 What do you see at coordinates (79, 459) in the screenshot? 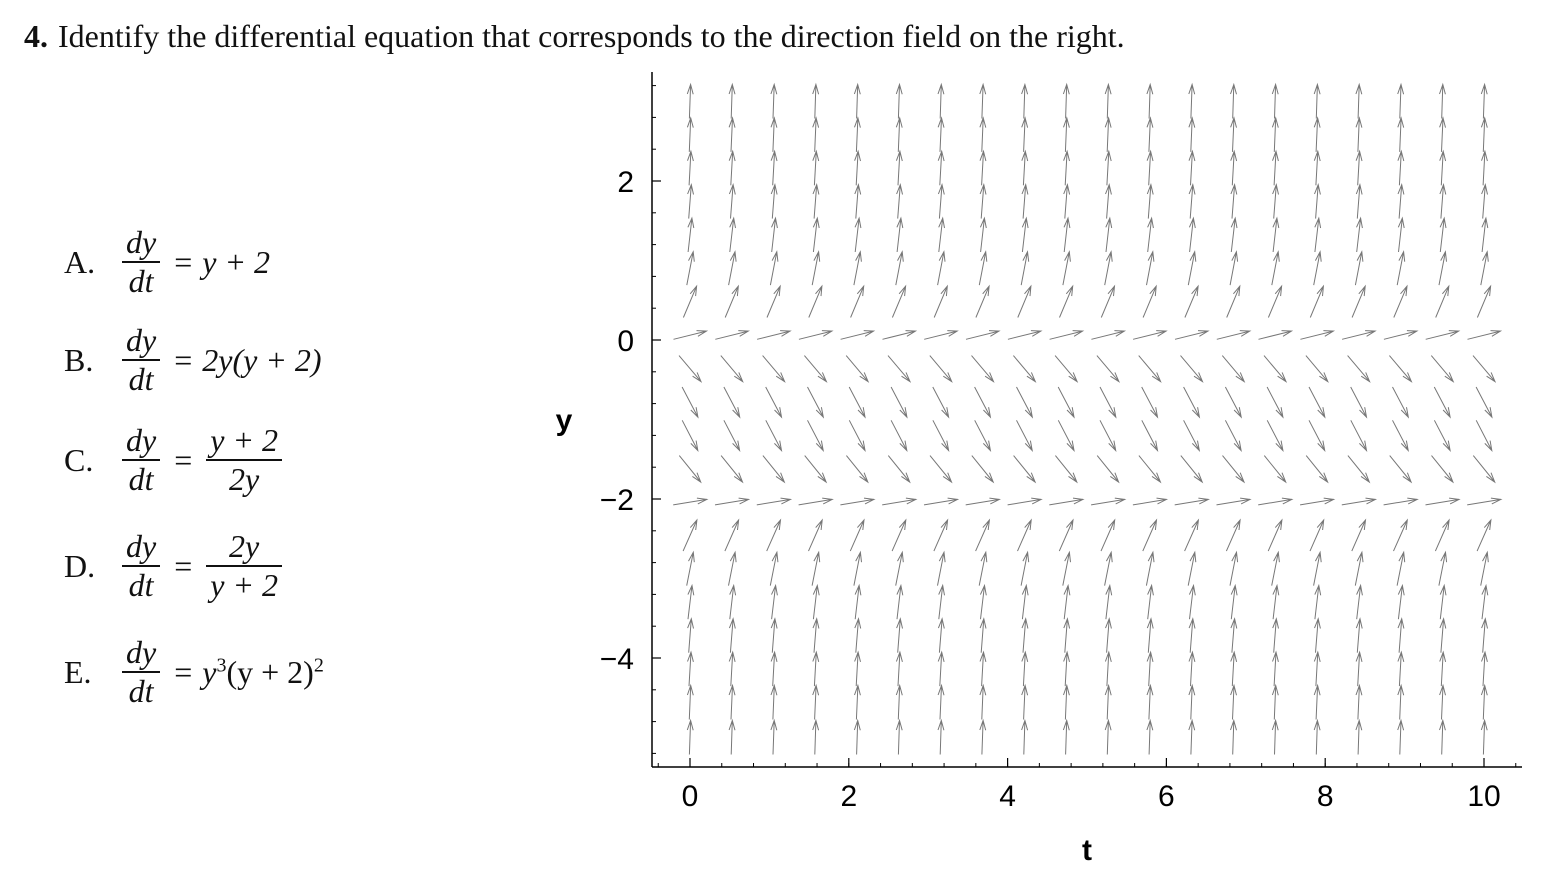
I see `option-letter: C.` at bounding box center [79, 459].